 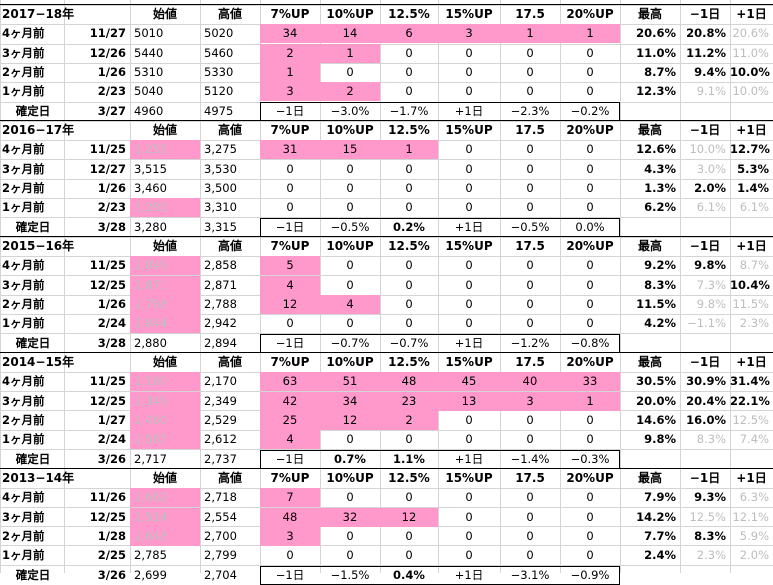 What do you see at coordinates (706, 381) in the screenshot?
I see `cell-minus1: 30.9%` at bounding box center [706, 381].